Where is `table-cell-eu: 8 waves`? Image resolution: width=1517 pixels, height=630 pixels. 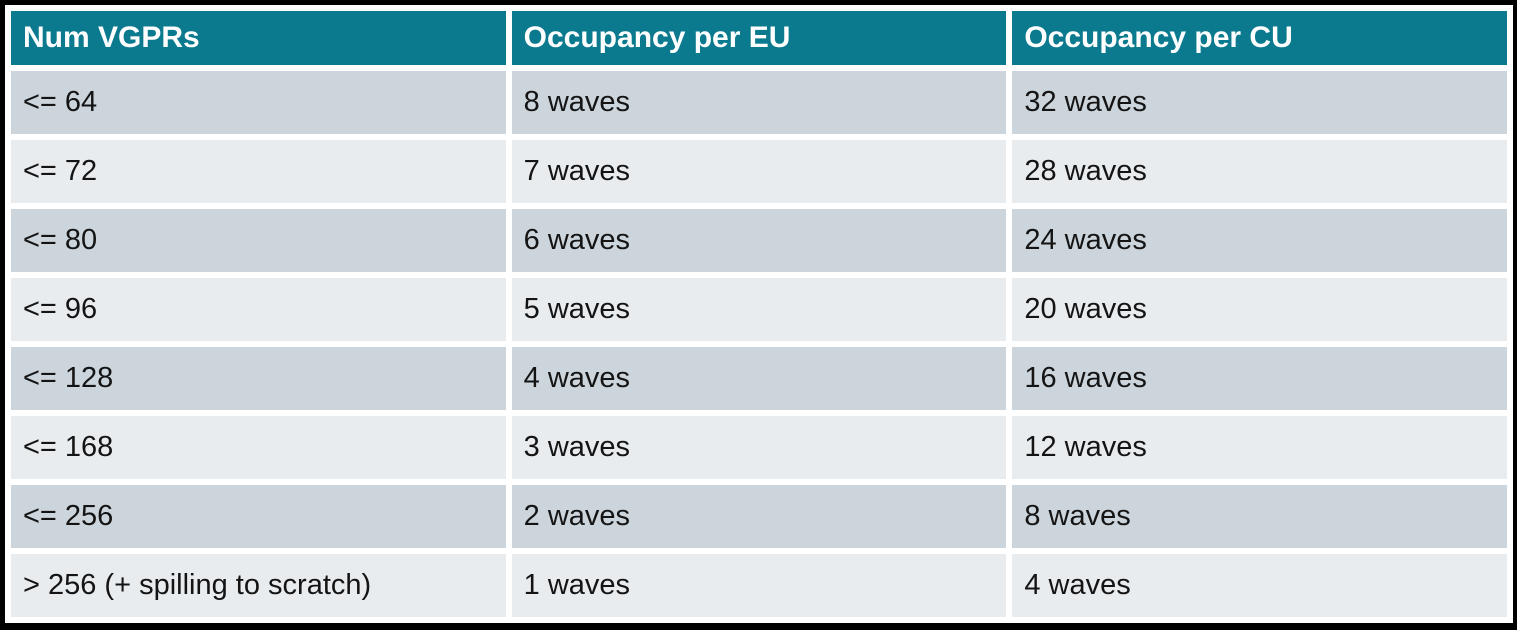
table-cell-eu: 8 waves is located at coordinates (759, 102).